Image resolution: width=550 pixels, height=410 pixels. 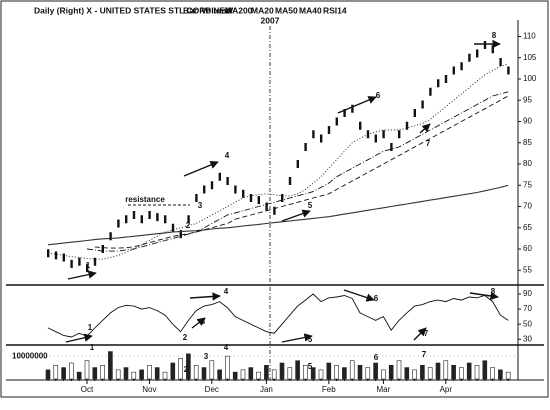 I want to click on y-tick-label: 75, so click(x=527, y=184).